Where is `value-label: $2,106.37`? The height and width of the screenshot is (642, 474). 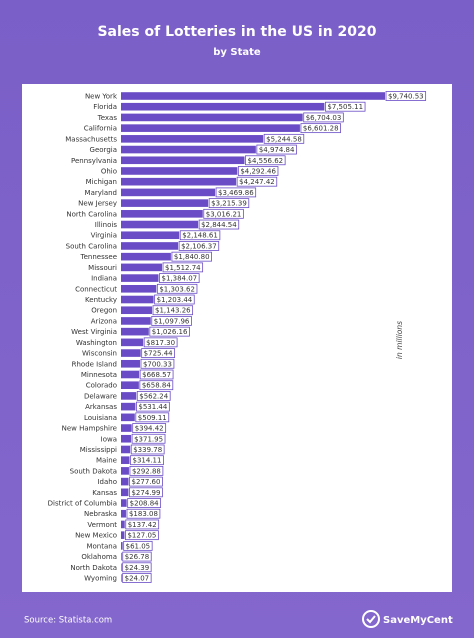
value-label: $2,106.37 is located at coordinates (199, 246).